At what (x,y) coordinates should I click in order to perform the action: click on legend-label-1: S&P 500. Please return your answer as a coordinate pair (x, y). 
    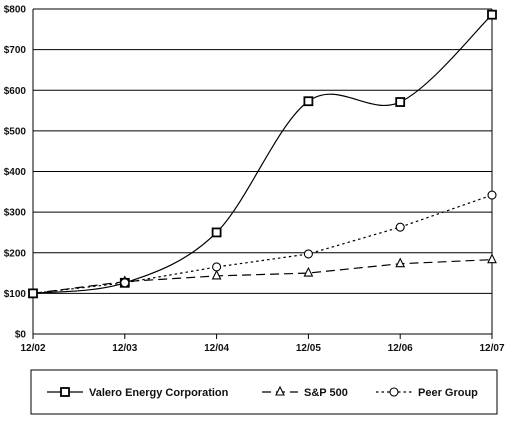
    Looking at the image, I should click on (326, 393).